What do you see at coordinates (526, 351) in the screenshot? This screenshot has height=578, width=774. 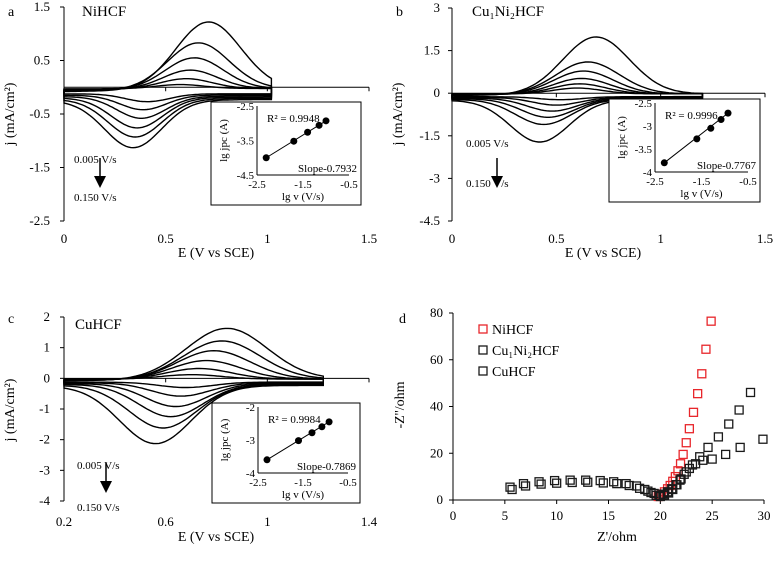 I see `legend-label: Cu₁Ni₂HCF` at bounding box center [526, 351].